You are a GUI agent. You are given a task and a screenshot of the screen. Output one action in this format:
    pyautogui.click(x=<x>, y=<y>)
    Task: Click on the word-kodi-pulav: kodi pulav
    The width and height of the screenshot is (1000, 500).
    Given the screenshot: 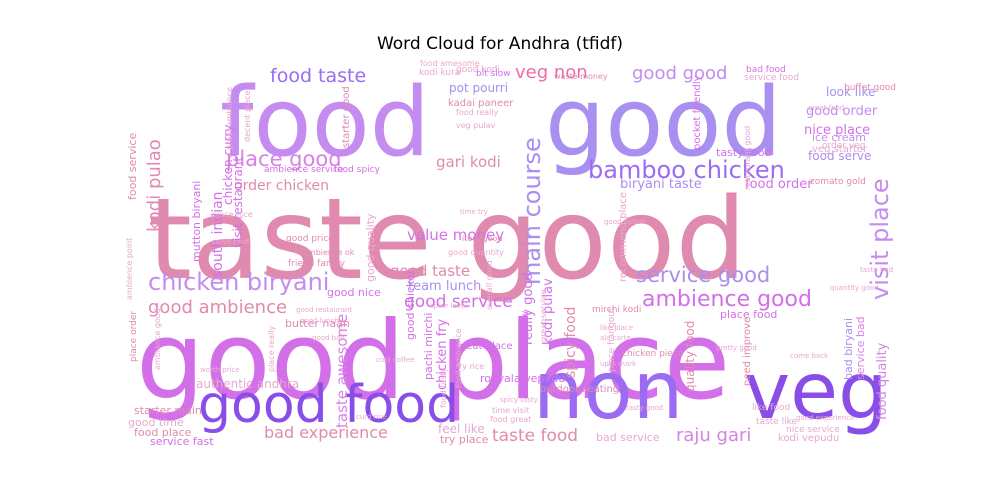 What is the action you would take?
    pyautogui.click(x=548, y=311)
    